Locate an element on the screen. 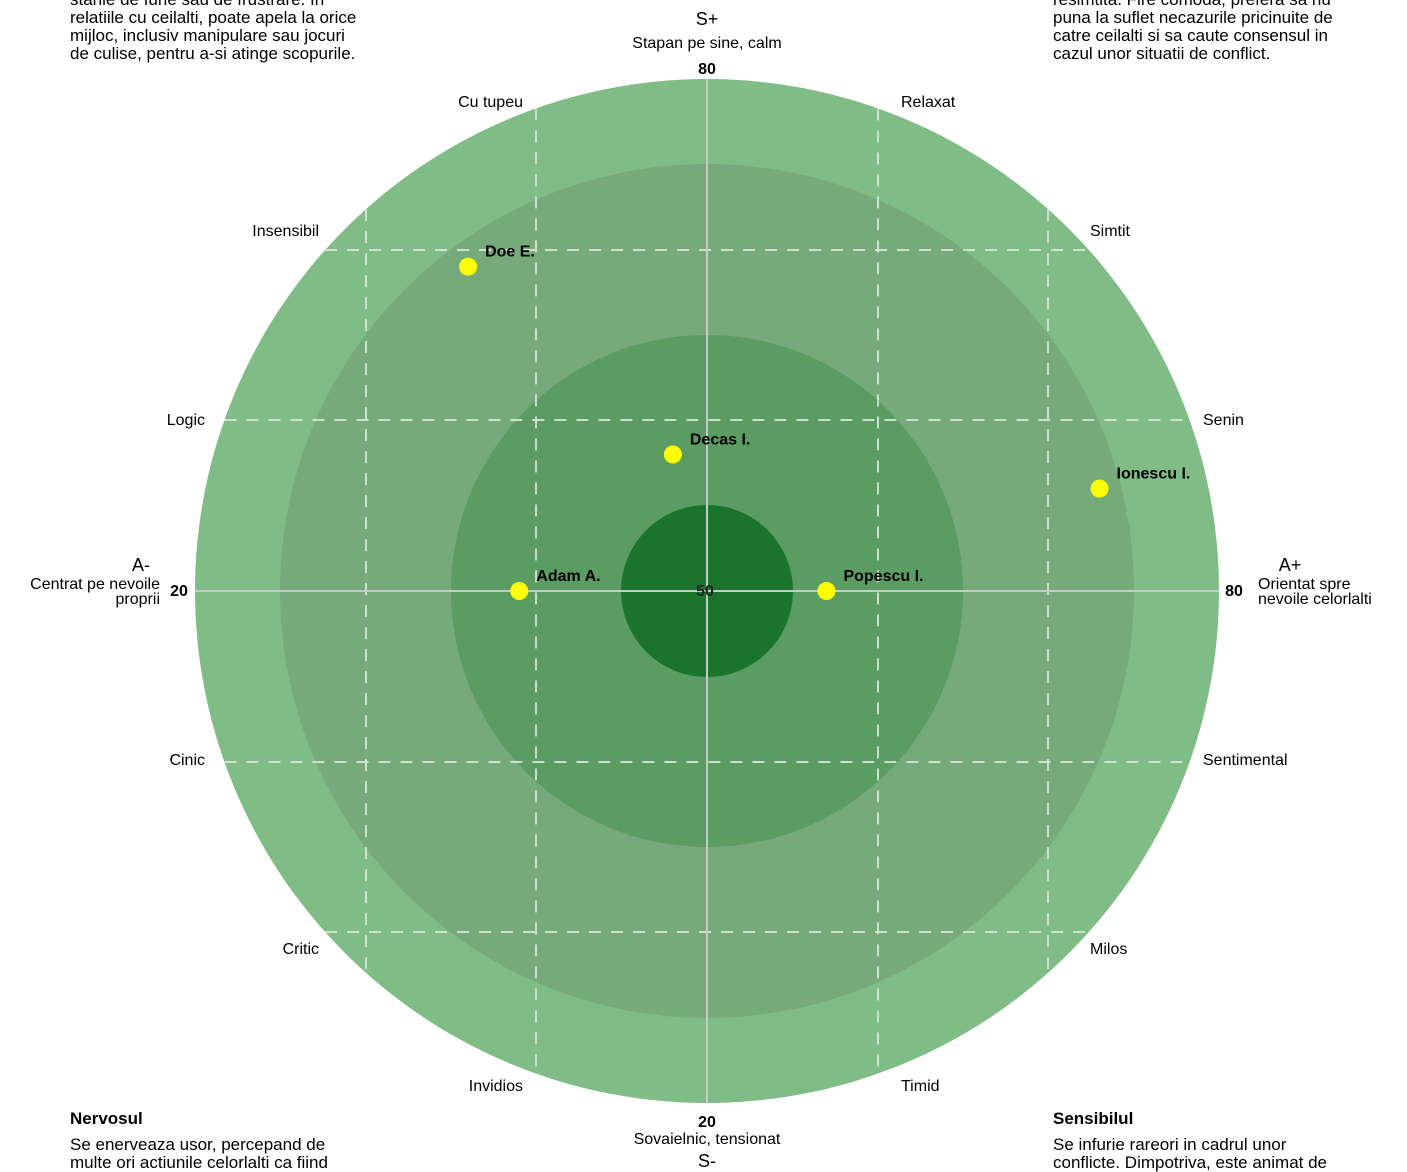  point-label: Adam A. is located at coordinates (568, 576).